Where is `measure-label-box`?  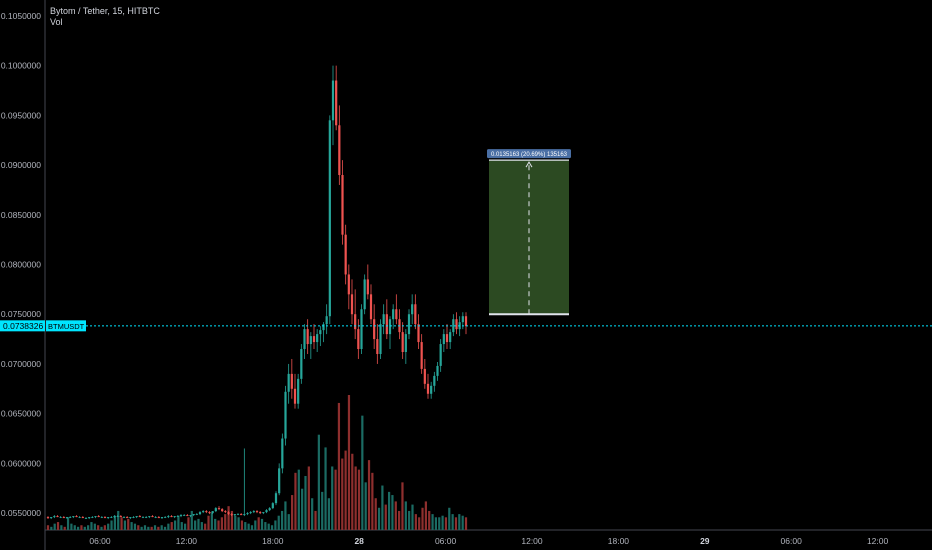 measure-label-box is located at coordinates (529, 154).